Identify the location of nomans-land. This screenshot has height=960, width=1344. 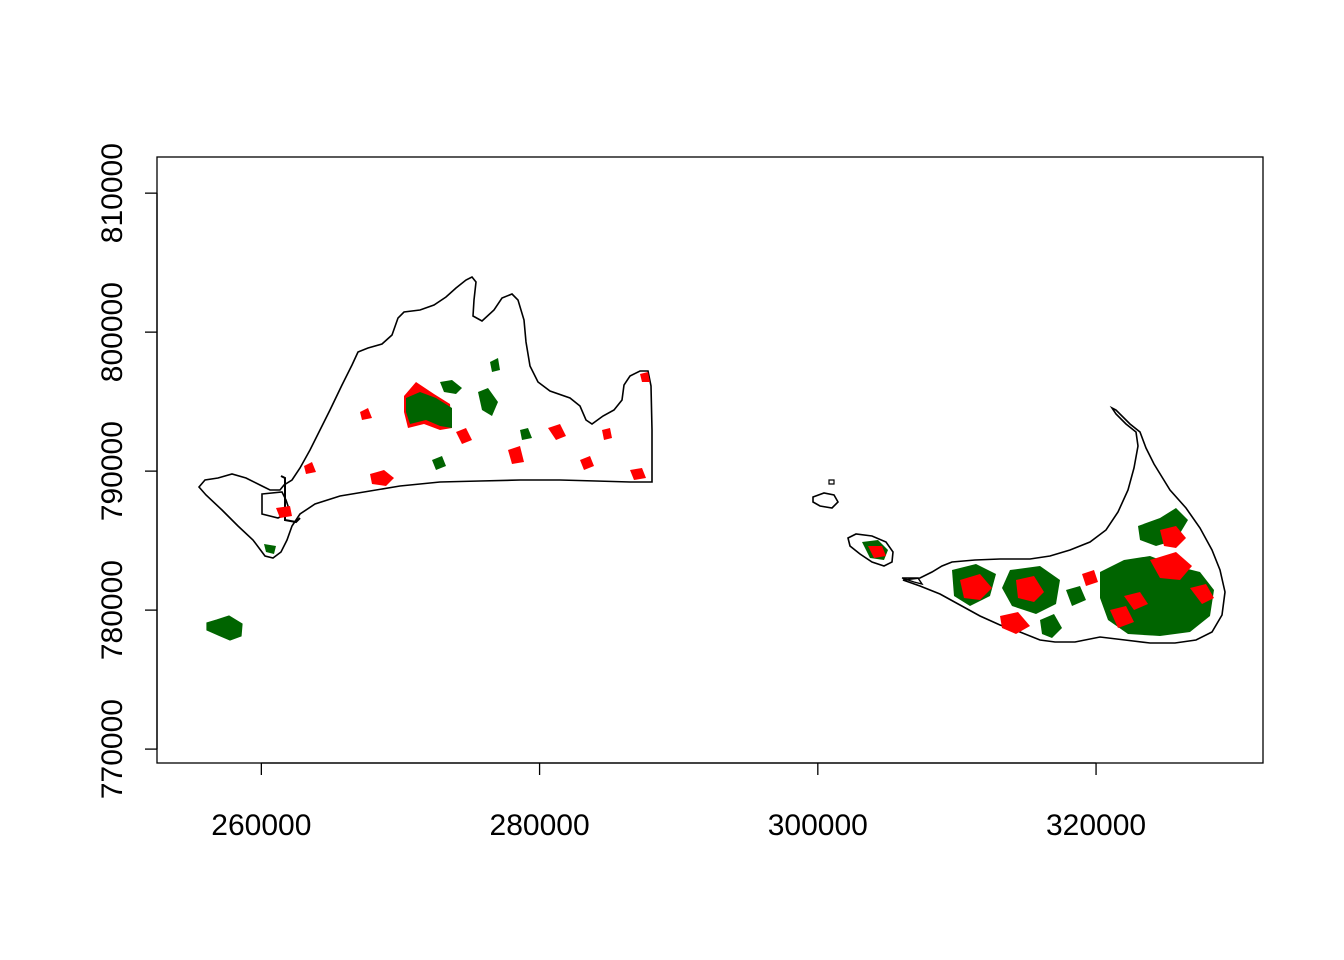
(224, 628).